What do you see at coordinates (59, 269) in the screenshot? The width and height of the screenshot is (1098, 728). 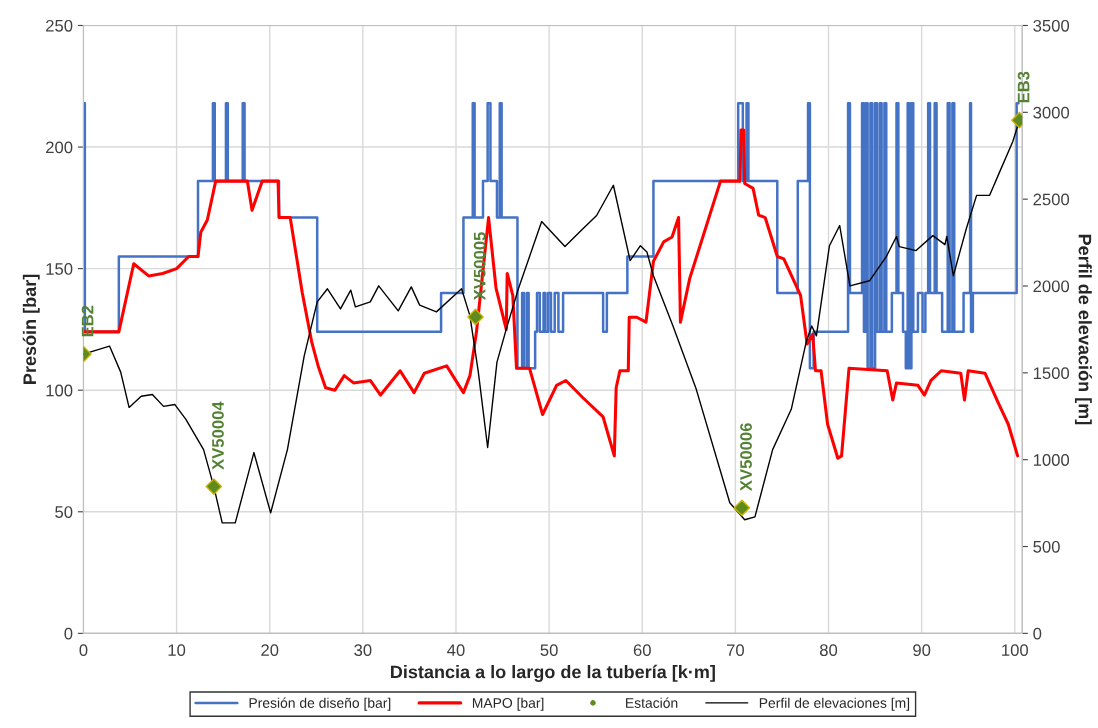 I see `y-tick-label: 150` at bounding box center [59, 269].